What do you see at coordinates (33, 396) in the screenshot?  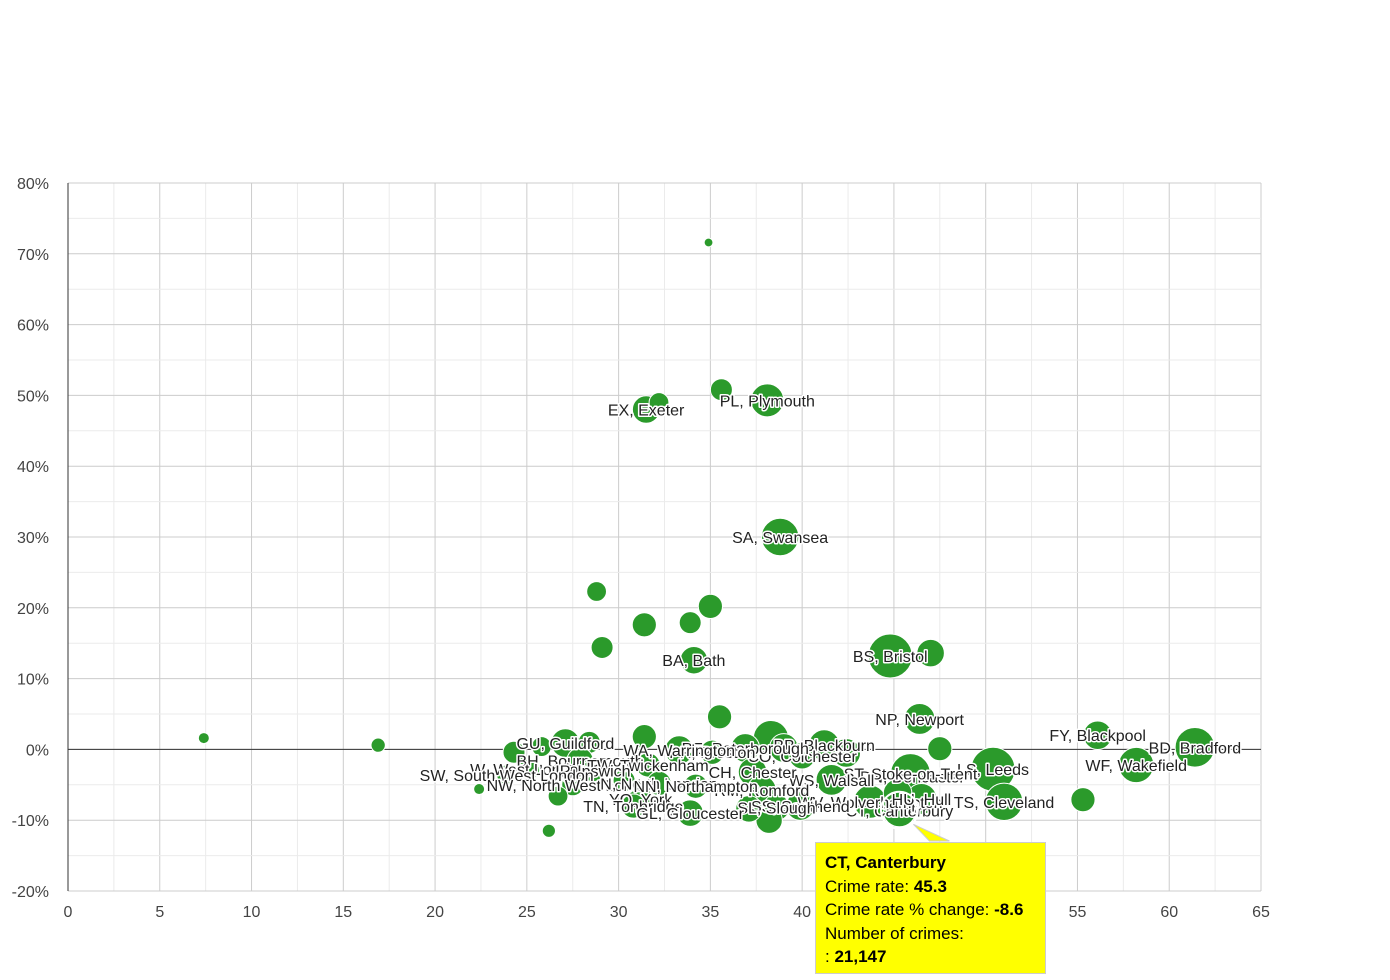 I see `y-tick-label: 50%` at bounding box center [33, 396].